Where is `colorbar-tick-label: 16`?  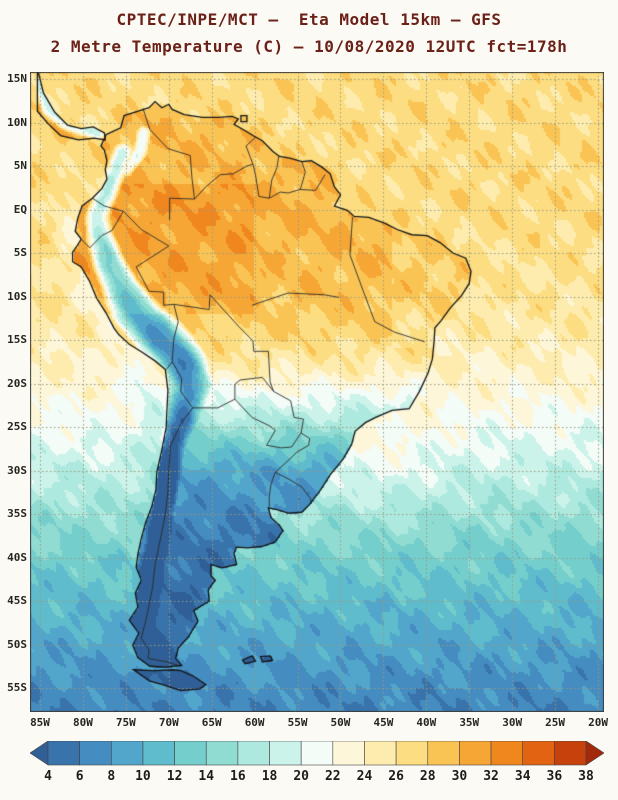 colorbar-tick-label: 16 is located at coordinates (238, 776).